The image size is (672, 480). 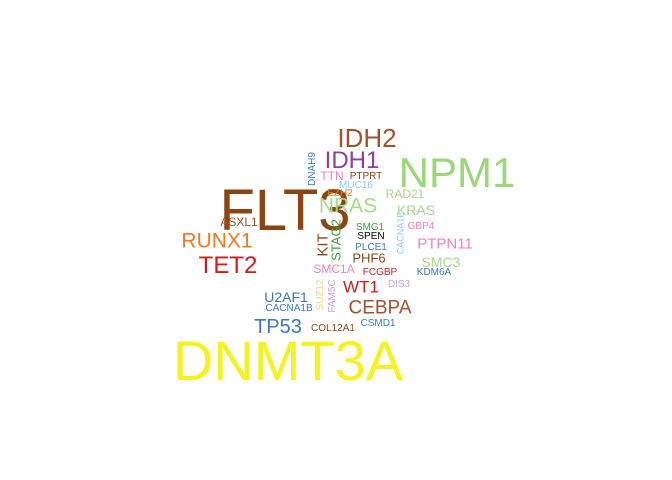 I want to click on word-ttn: TTN, so click(x=332, y=176).